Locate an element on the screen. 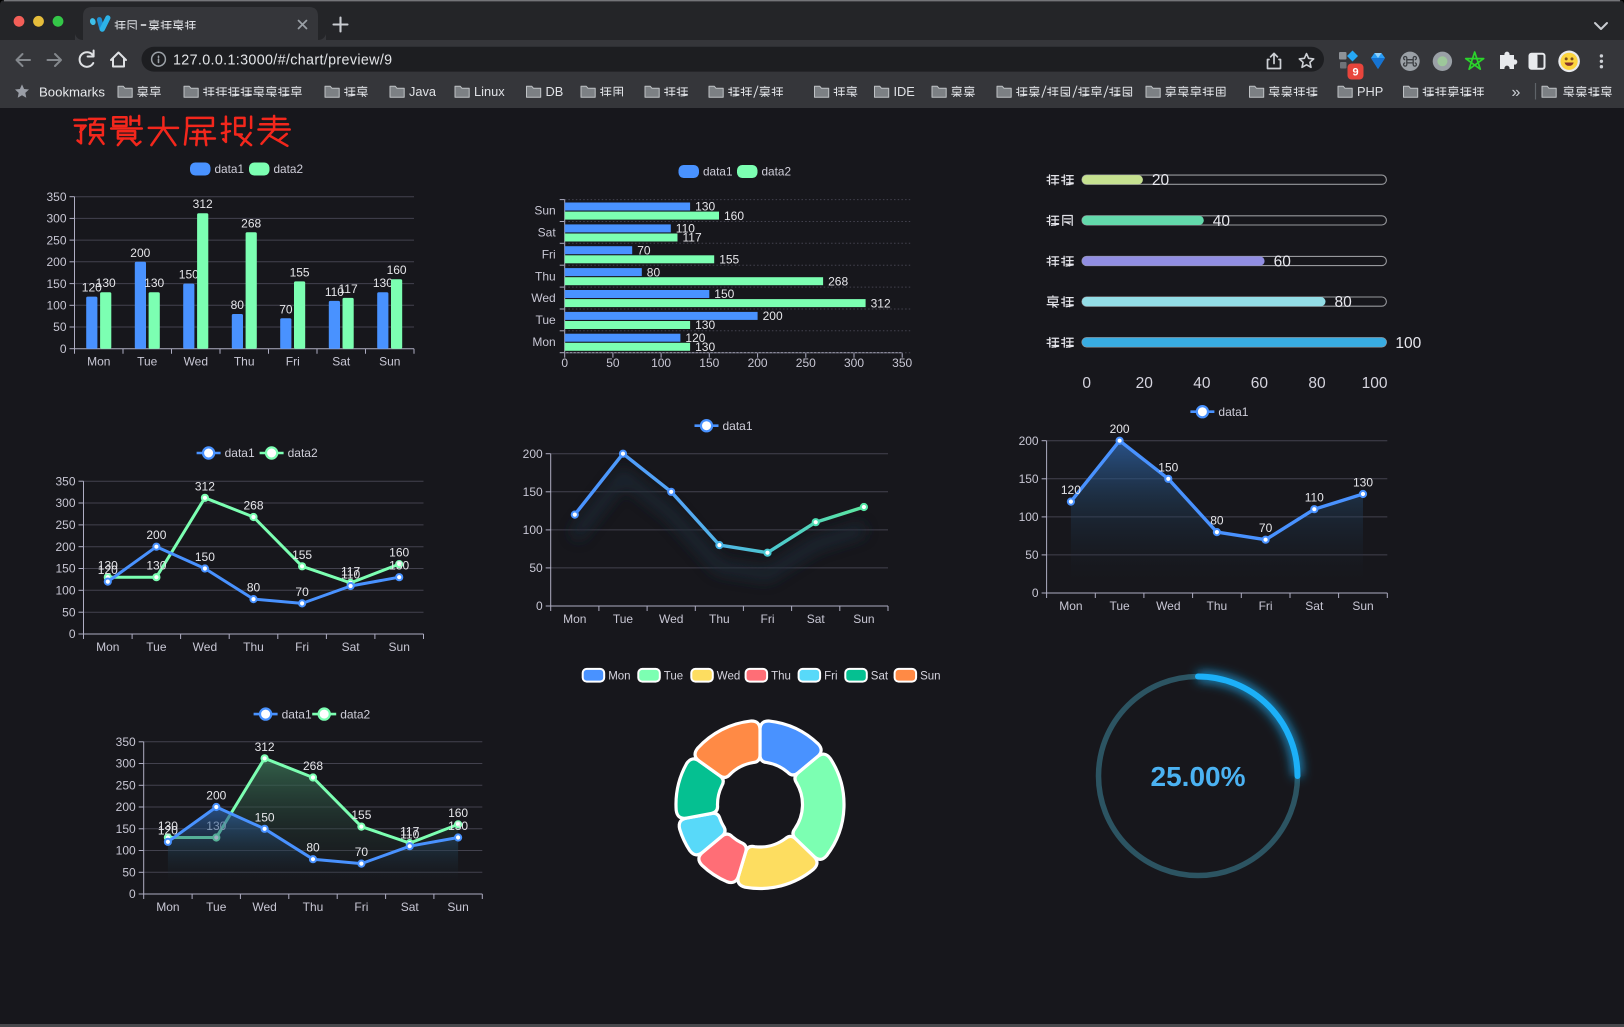  svg-text:127.0.0.1:3000/#/chart/preview: 127.0.0.1:3000/#/chart/preview/9 is located at coordinates (282, 60).